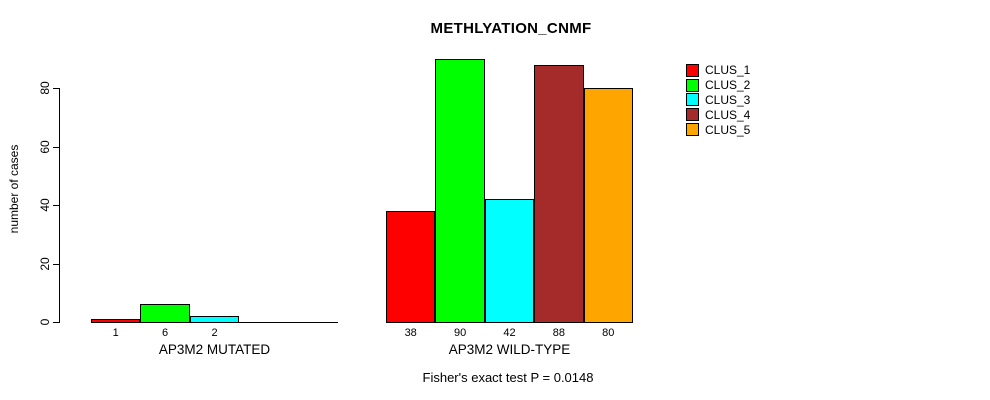 The image size is (990, 400). Describe the element at coordinates (509, 333) in the screenshot. I see `bar-value-label: 42` at that location.